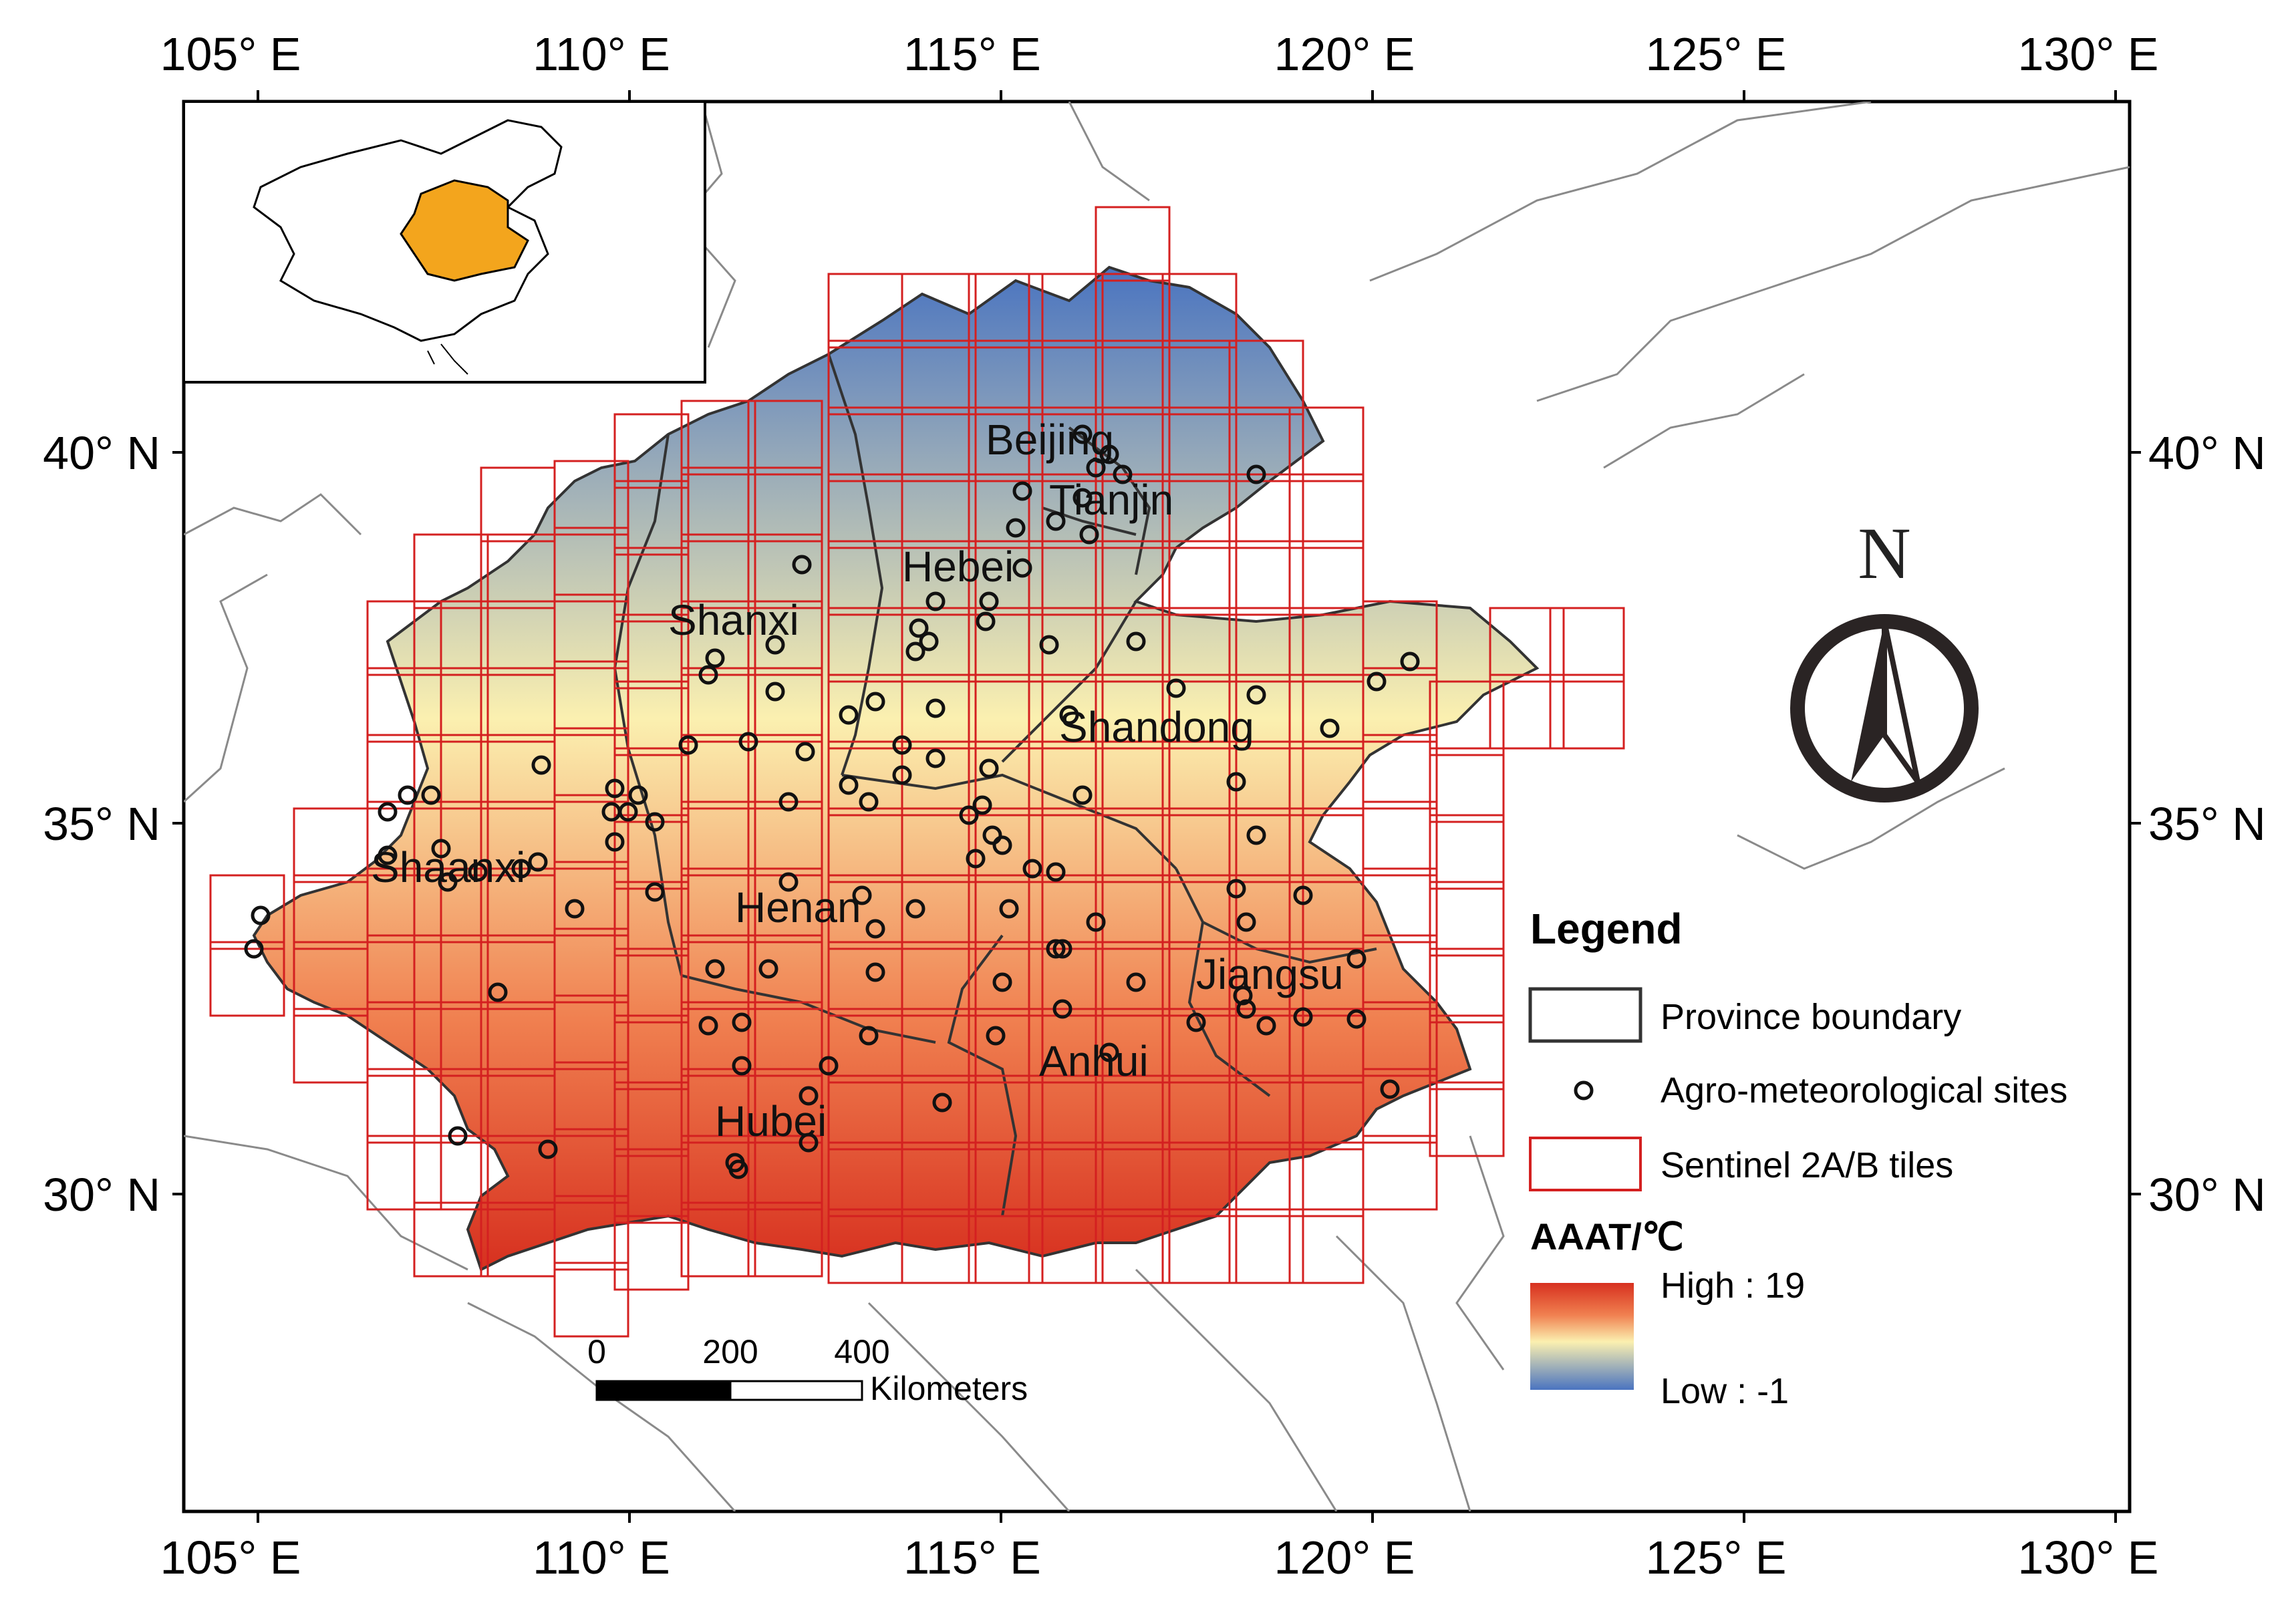 Image resolution: width=2296 pixels, height=1611 pixels. I want to click on bottom-lon-120: 120° E, so click(1344, 1557).